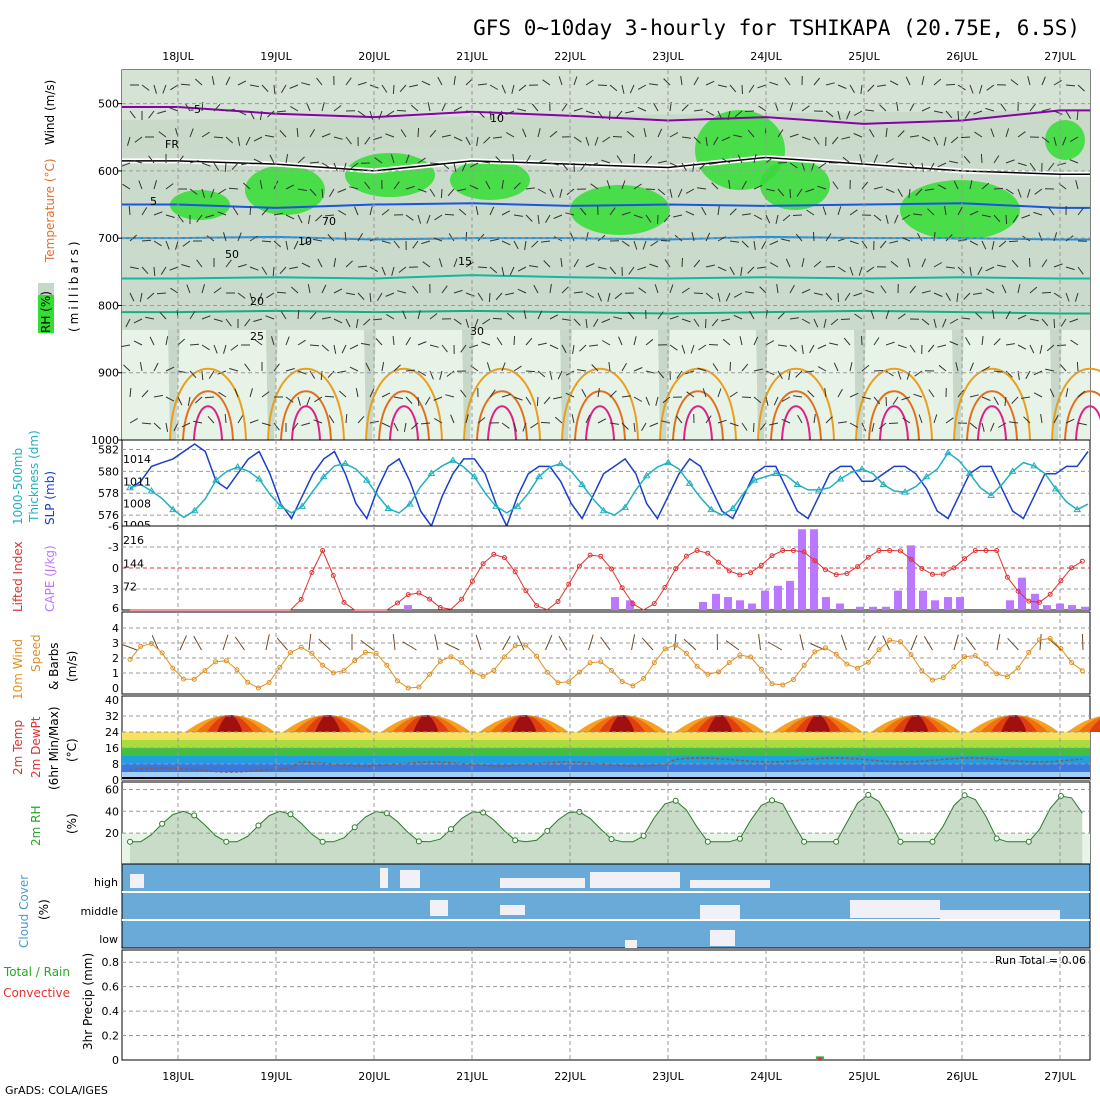 The image size is (1100, 1100). Describe the element at coordinates (374, 56) in the screenshot. I see `date-label-top: 20JUL` at that location.